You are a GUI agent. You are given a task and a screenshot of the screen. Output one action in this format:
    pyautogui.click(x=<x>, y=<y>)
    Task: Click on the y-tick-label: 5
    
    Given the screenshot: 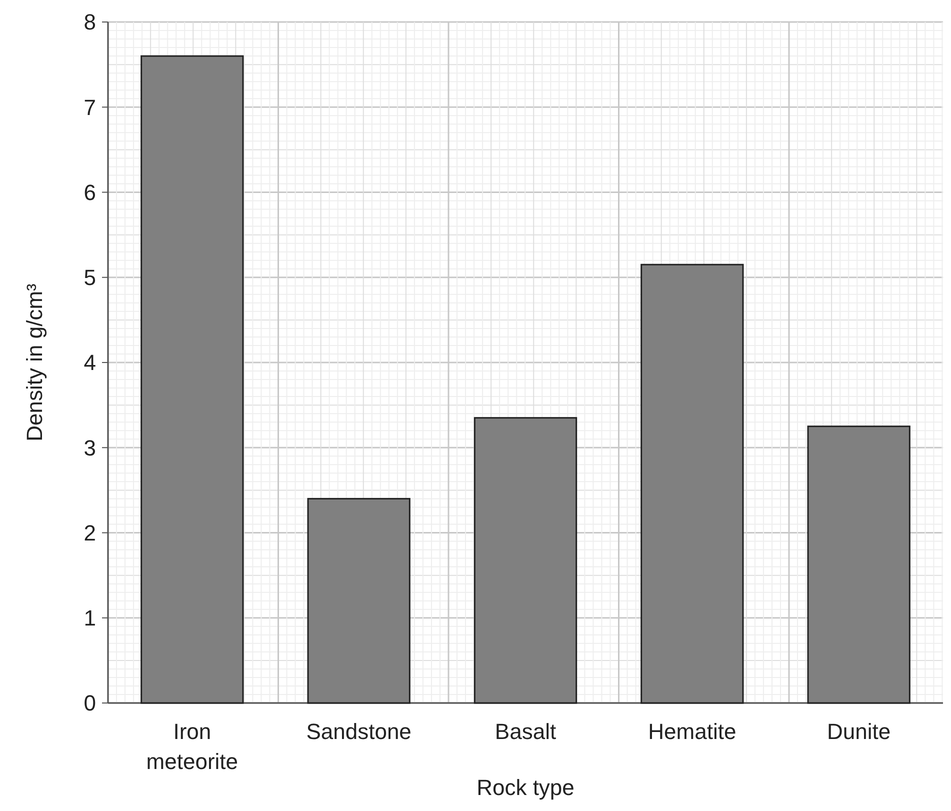 What is the action you would take?
    pyautogui.click(x=90, y=277)
    